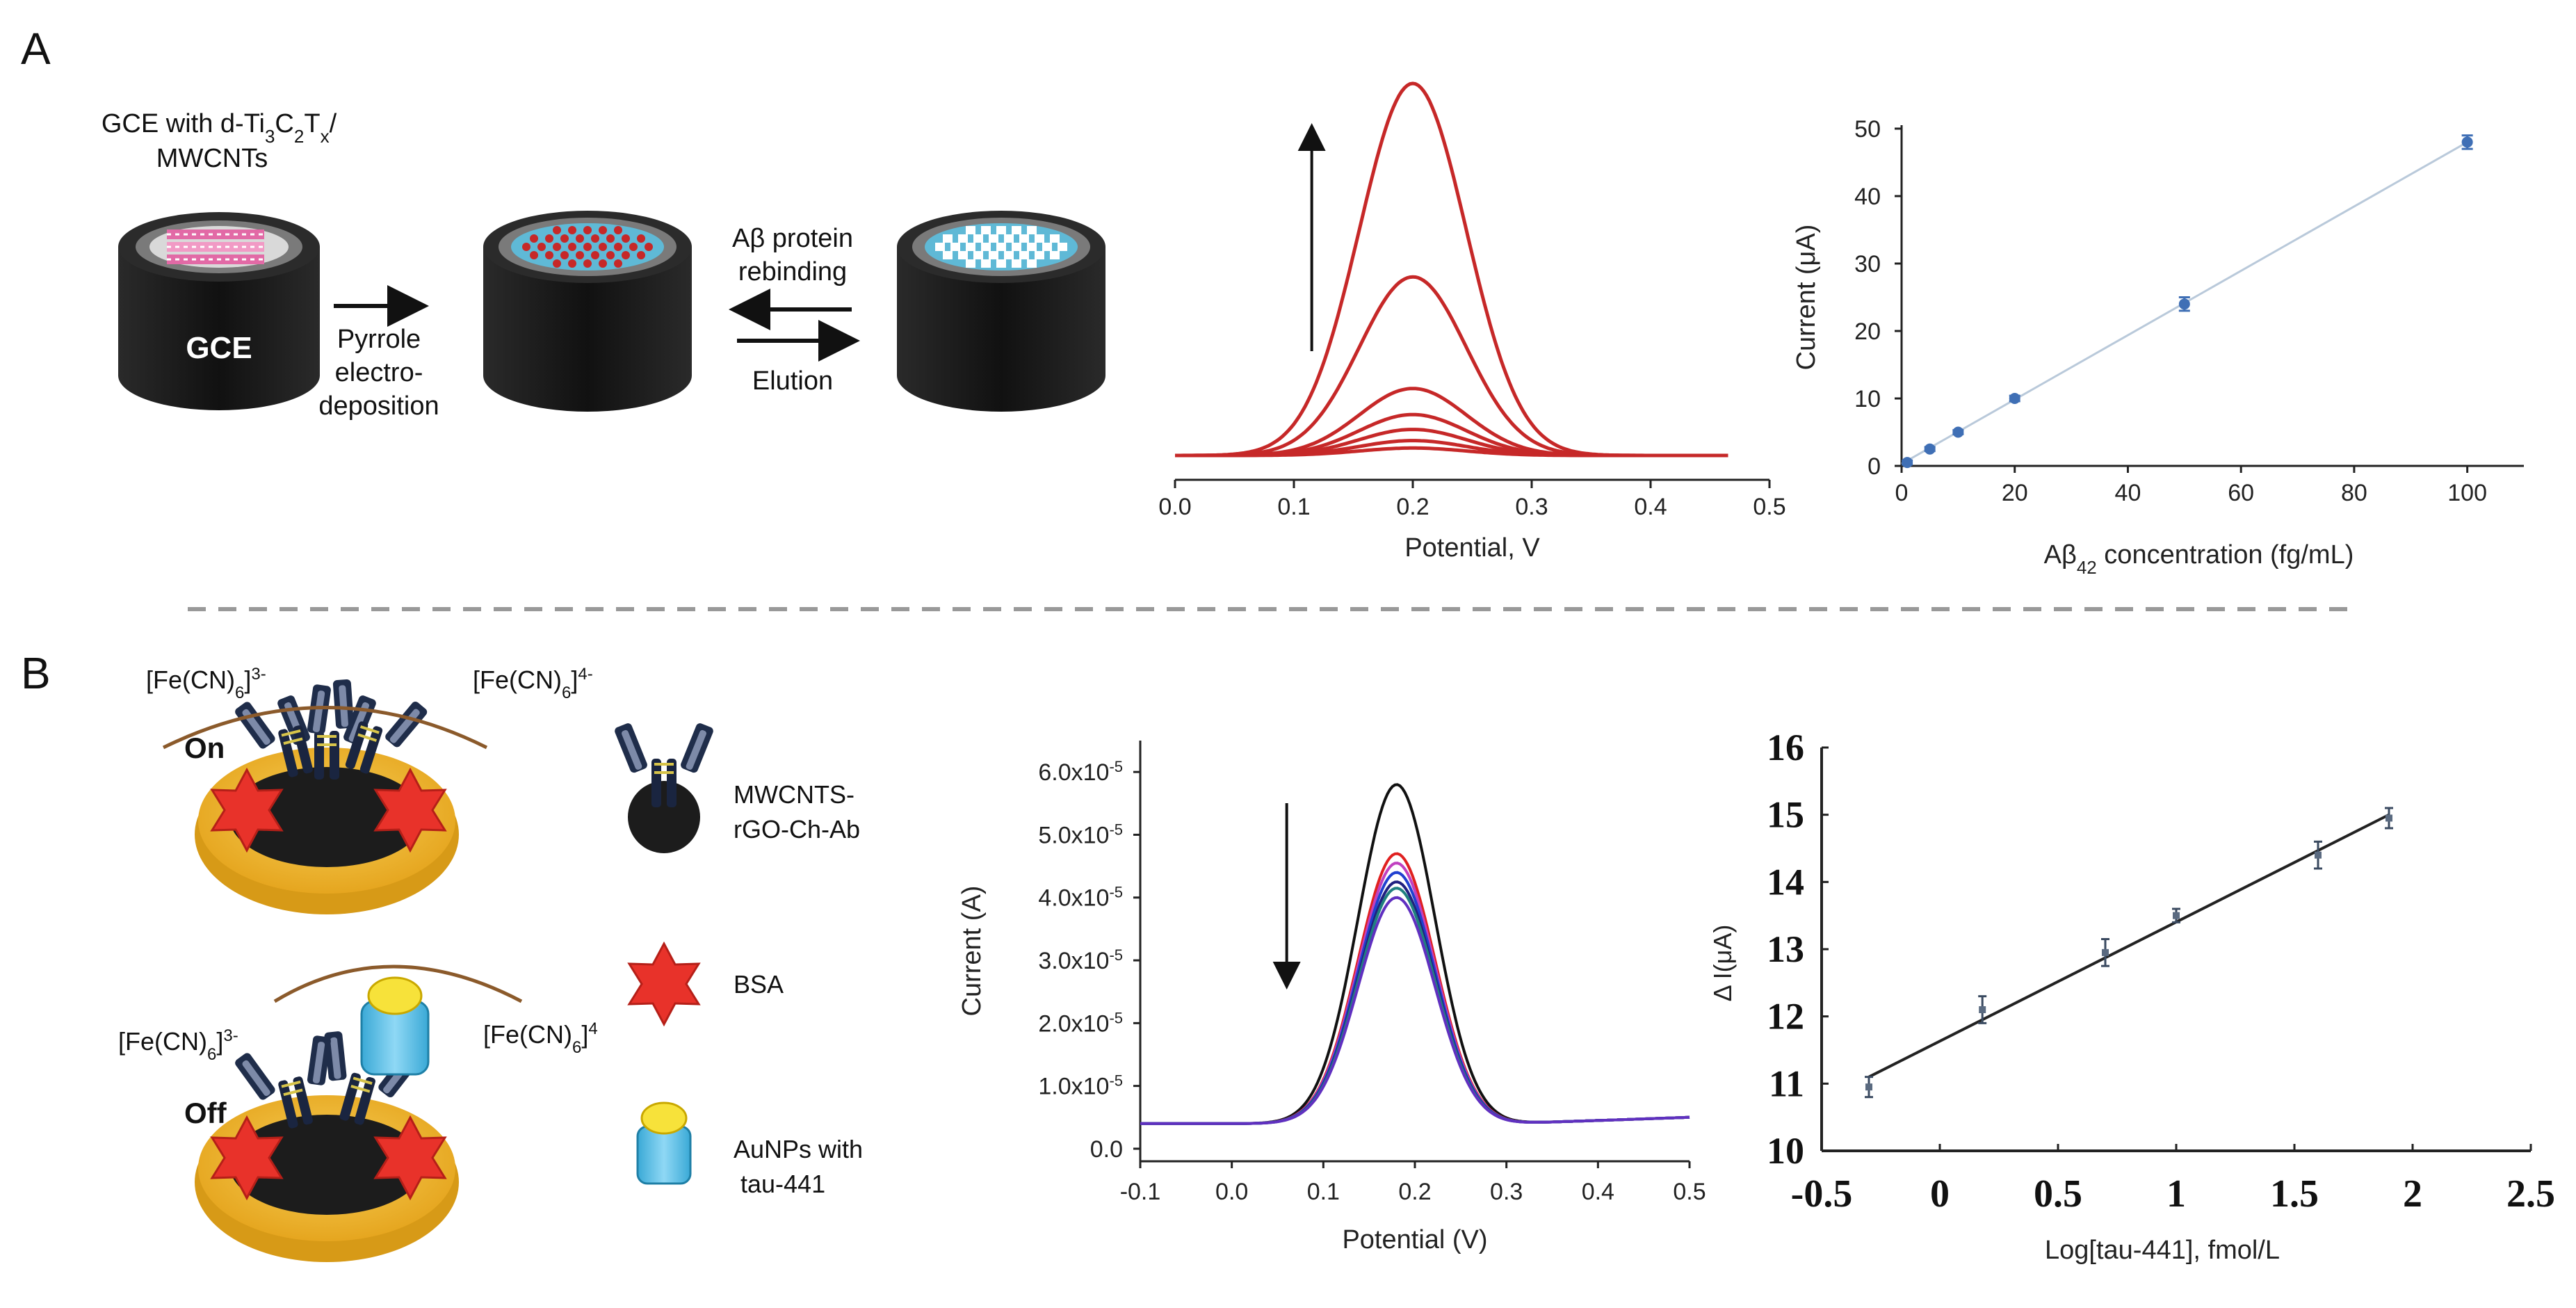 The image size is (2576, 1308). I want to click on y-axis-title: Current (μA), so click(1806, 298).